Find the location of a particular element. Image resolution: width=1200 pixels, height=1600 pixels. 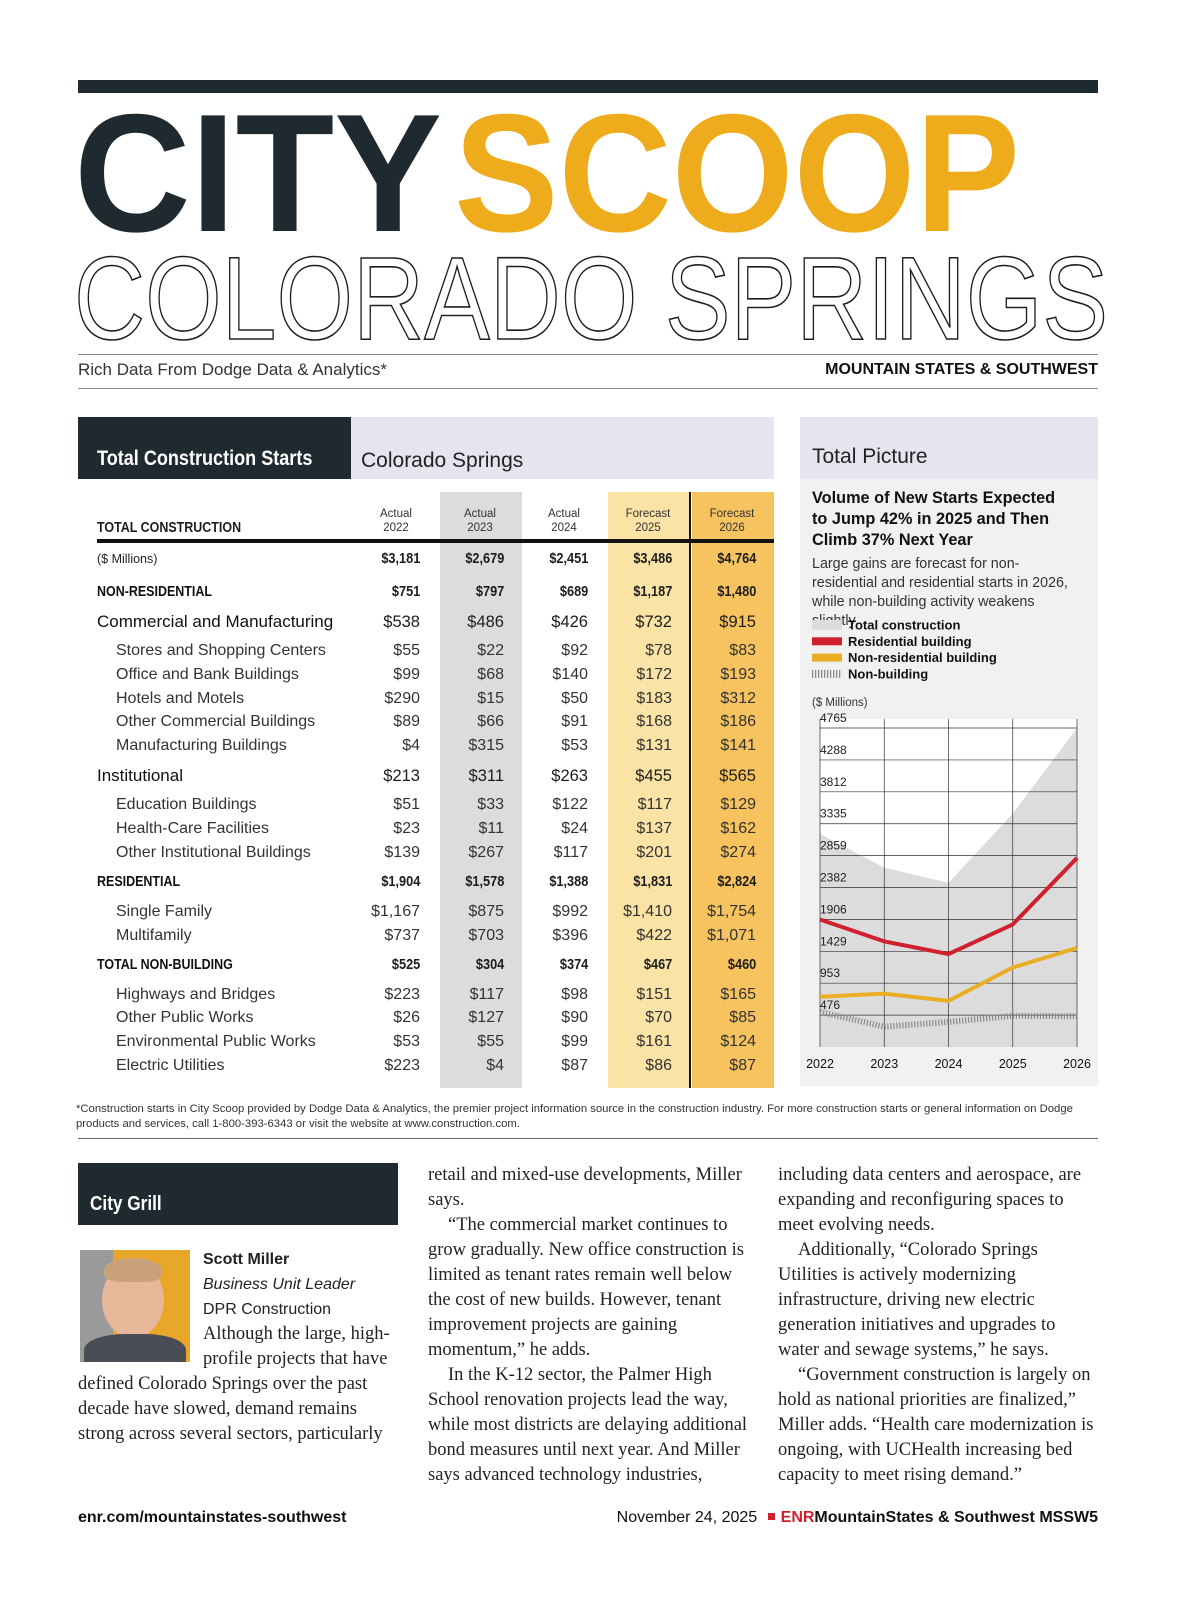

cell: $141 is located at coordinates (738, 746).